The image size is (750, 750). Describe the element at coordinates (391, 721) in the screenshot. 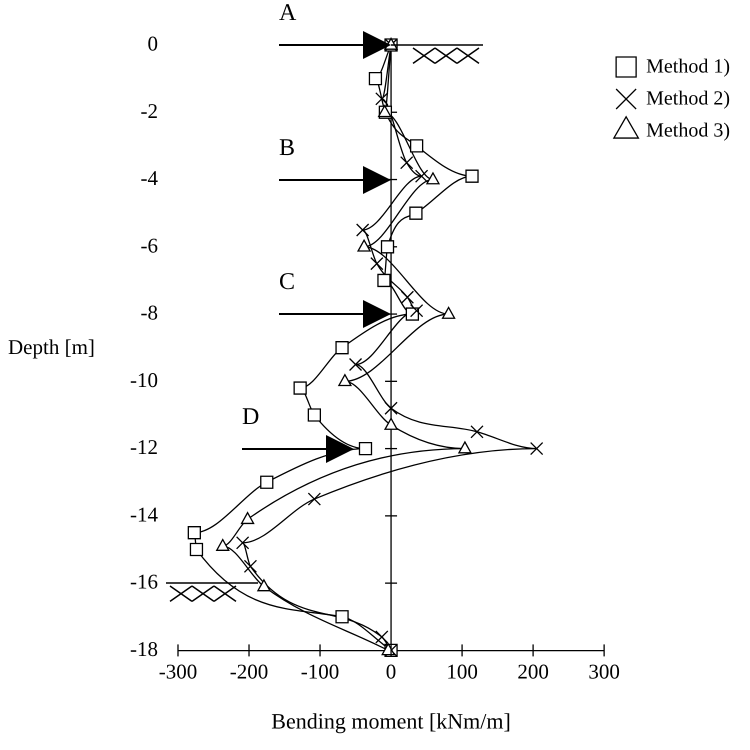

I see `x-axis-title: Bending moment [kNm/m]` at that location.